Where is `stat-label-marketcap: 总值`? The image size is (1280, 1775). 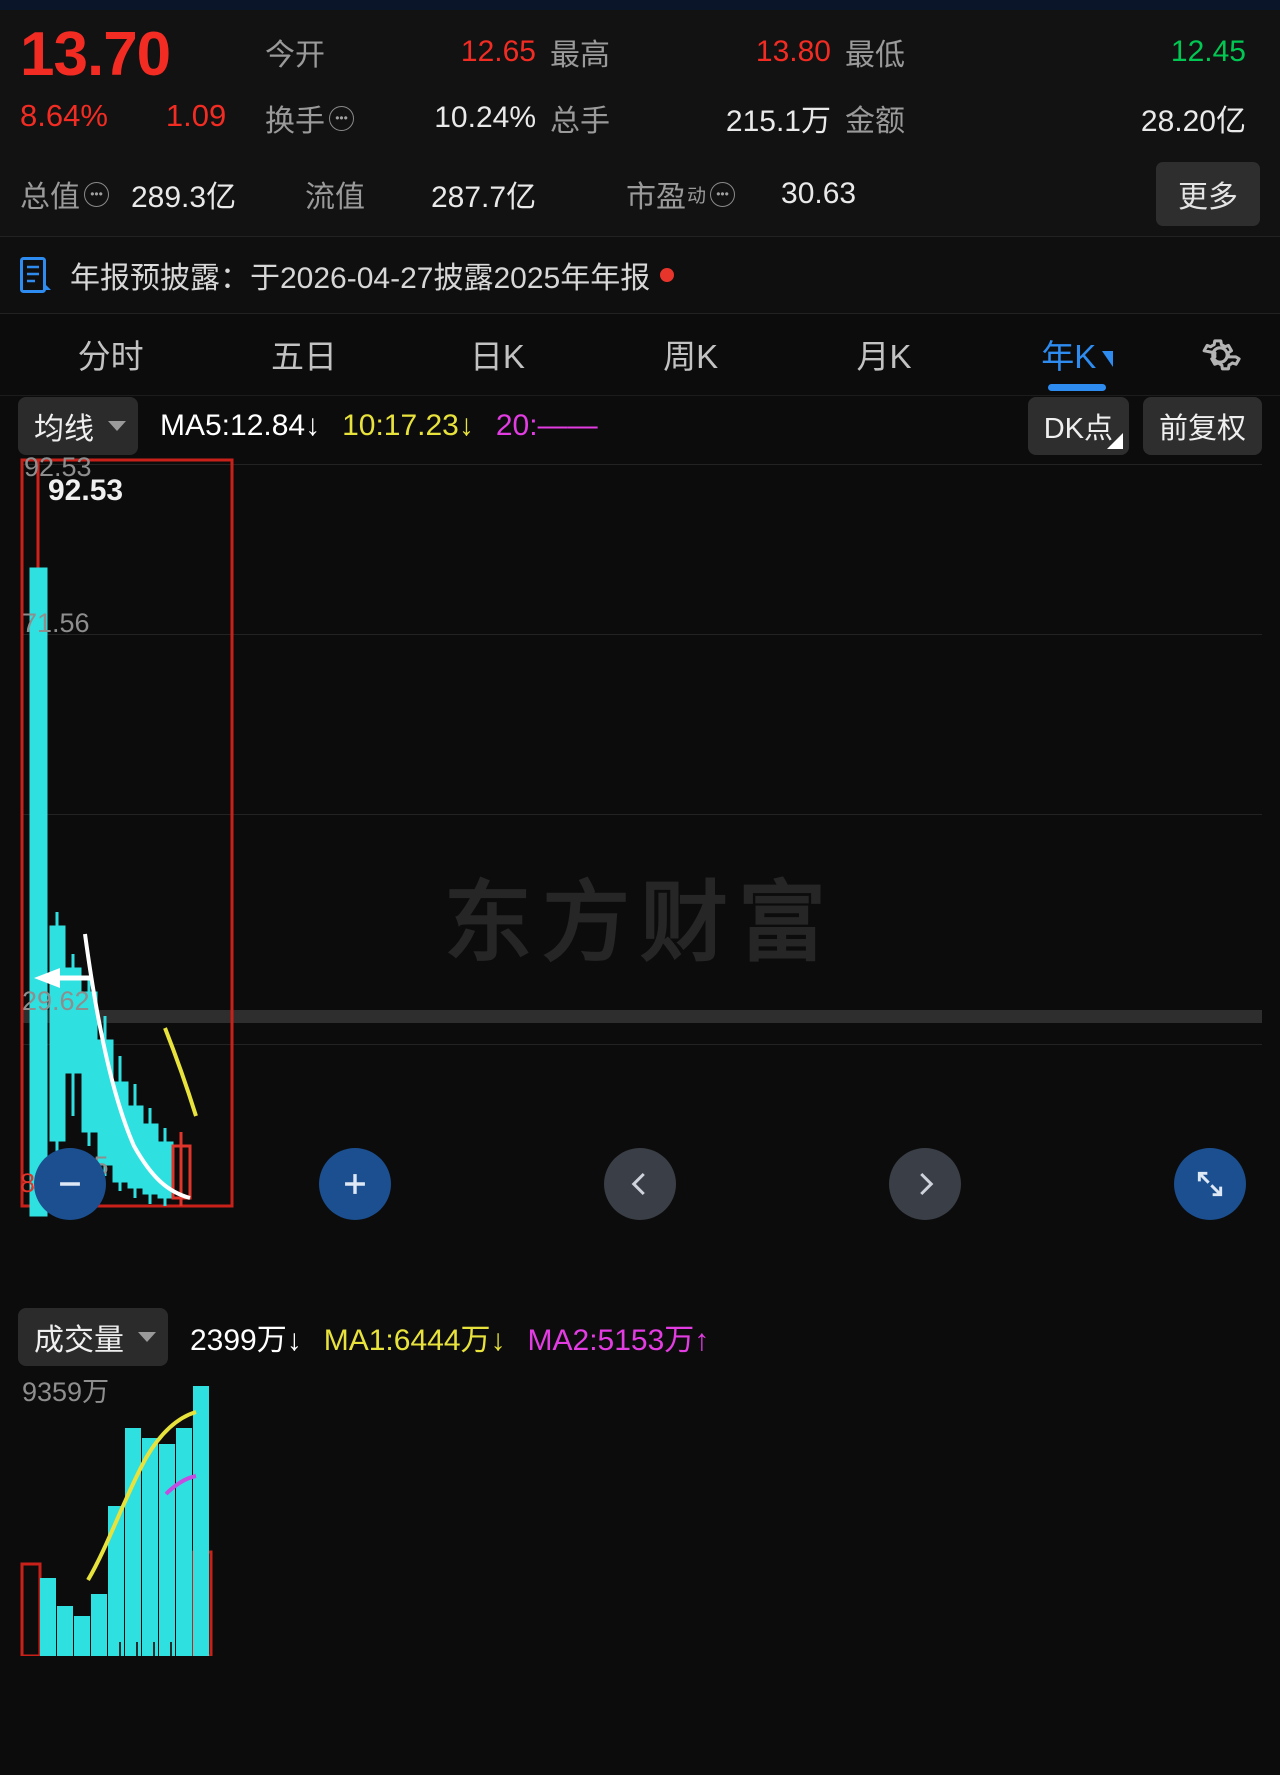 stat-label-marketcap: 总值 is located at coordinates (64, 194).